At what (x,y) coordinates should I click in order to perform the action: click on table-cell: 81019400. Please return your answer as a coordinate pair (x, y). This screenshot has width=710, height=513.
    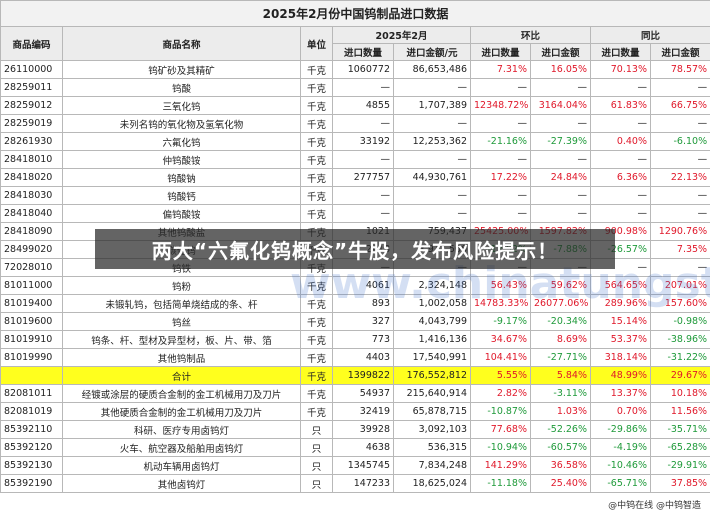
    Looking at the image, I should click on (31, 303).